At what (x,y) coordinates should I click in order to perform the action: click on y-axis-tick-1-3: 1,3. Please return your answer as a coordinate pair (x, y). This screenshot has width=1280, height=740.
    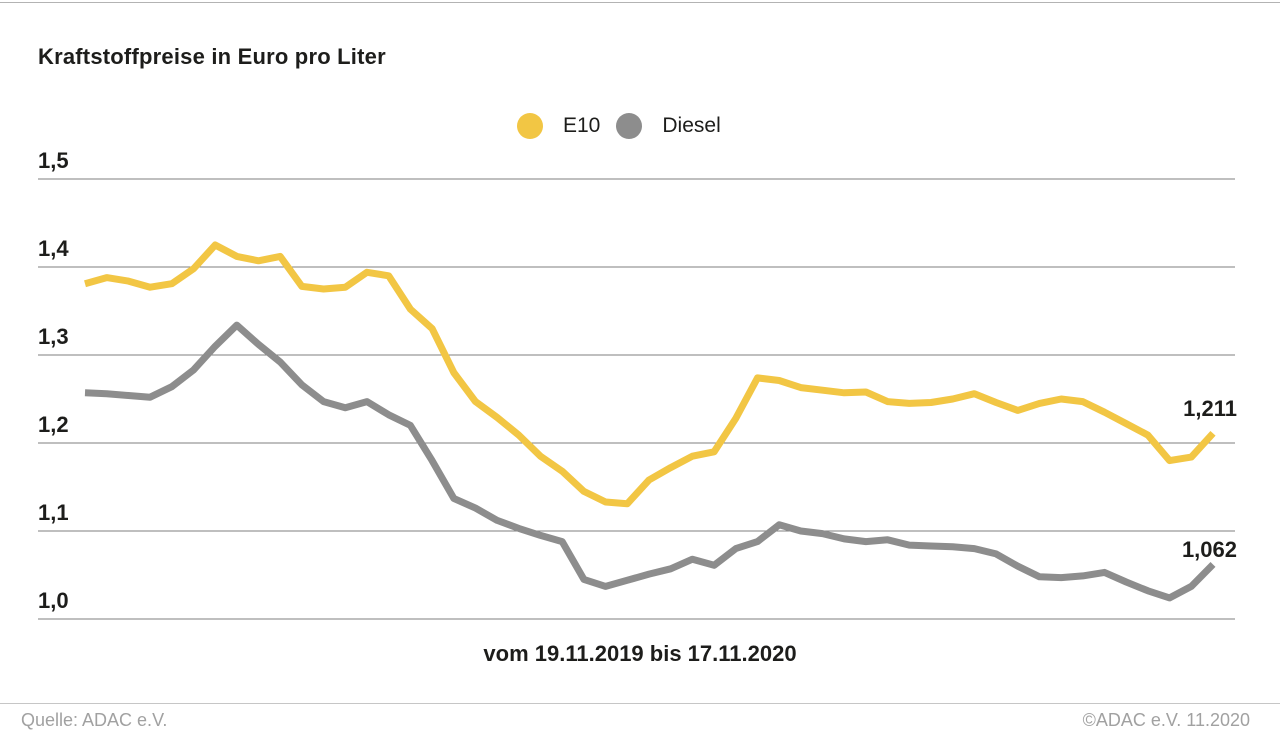
    Looking at the image, I should click on (53, 336).